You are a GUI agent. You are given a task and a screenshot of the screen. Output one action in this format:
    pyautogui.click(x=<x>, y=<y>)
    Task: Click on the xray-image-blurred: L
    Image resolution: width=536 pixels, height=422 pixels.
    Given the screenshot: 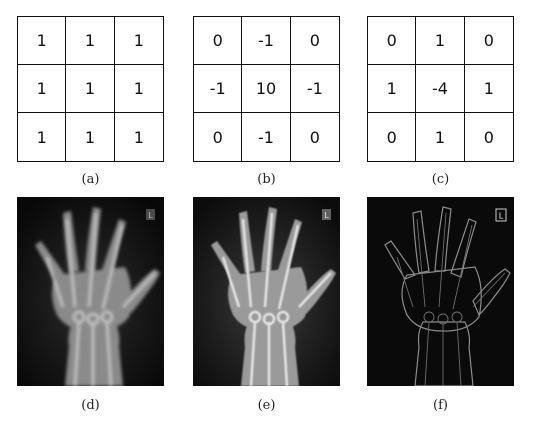 What is the action you would take?
    pyautogui.click(x=90, y=291)
    